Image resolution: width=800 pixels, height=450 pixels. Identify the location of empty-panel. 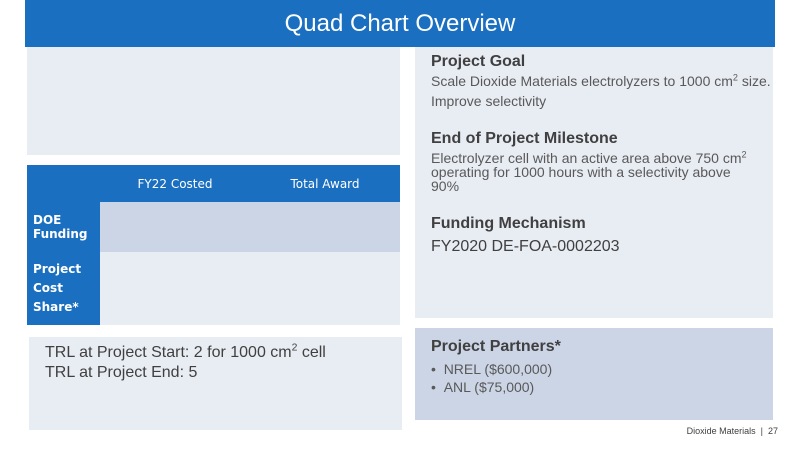
(213, 101).